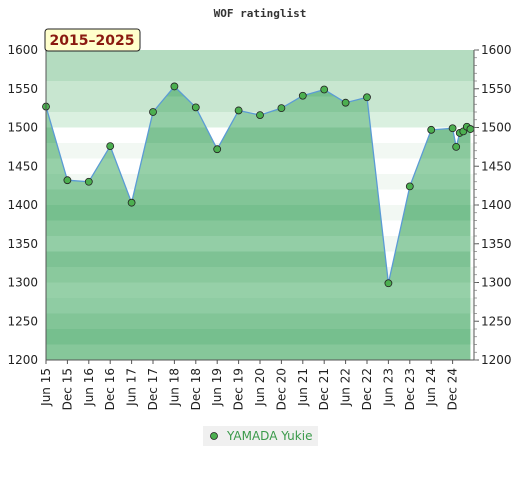 The image size is (520, 480). Describe the element at coordinates (110, 389) in the screenshot. I see `x-tick-label: Dec 16` at that location.